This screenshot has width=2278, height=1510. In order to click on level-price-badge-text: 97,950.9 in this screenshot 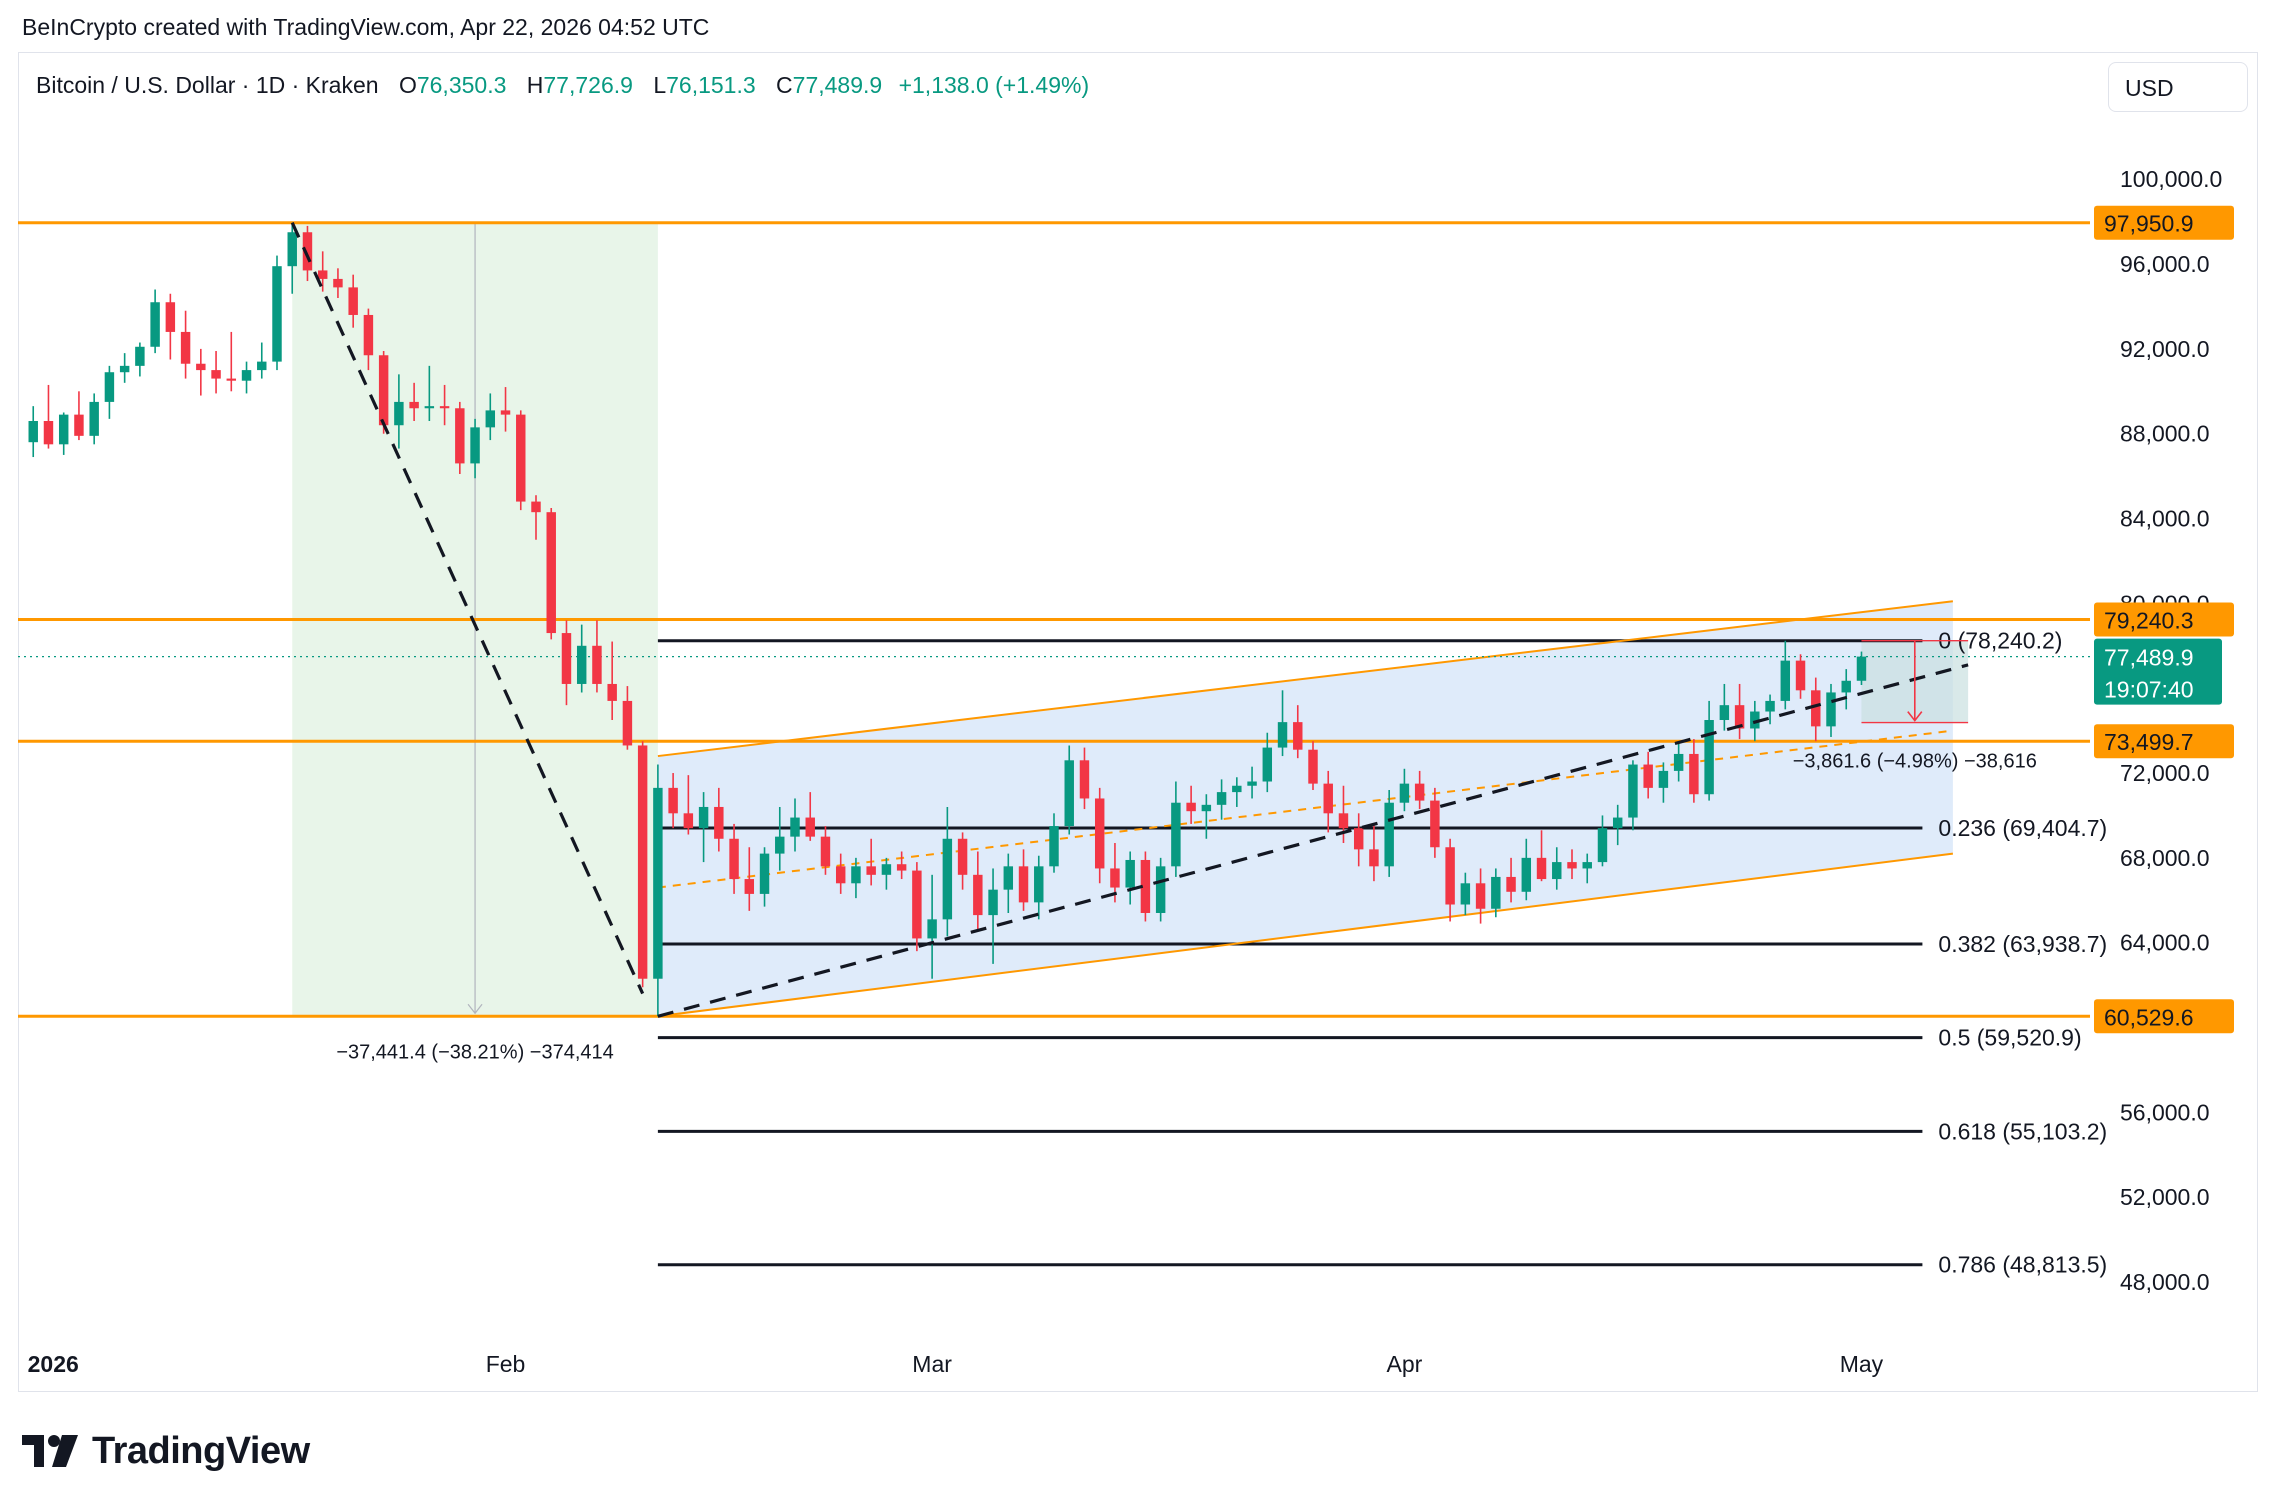, I will do `click(2149, 224)`.